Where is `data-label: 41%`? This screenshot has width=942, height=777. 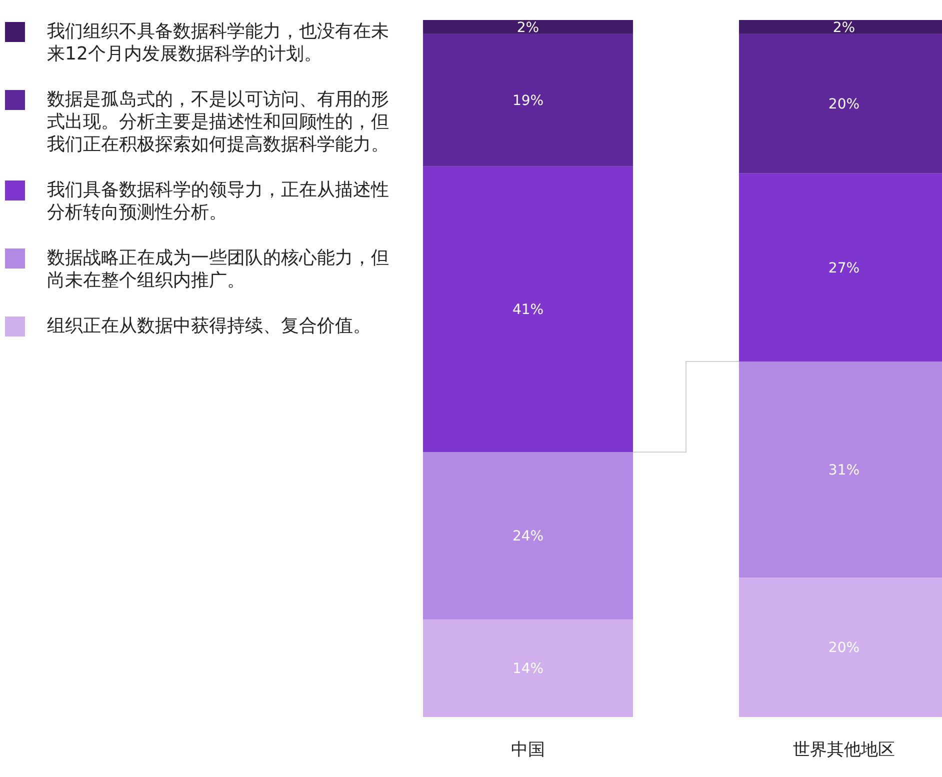 data-label: 41% is located at coordinates (528, 310).